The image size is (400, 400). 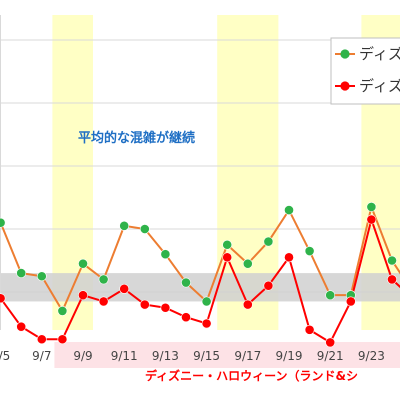 What do you see at coordinates (136, 138) in the screenshot?
I see `annotation-text: 平均的な混雑が継続` at bounding box center [136, 138].